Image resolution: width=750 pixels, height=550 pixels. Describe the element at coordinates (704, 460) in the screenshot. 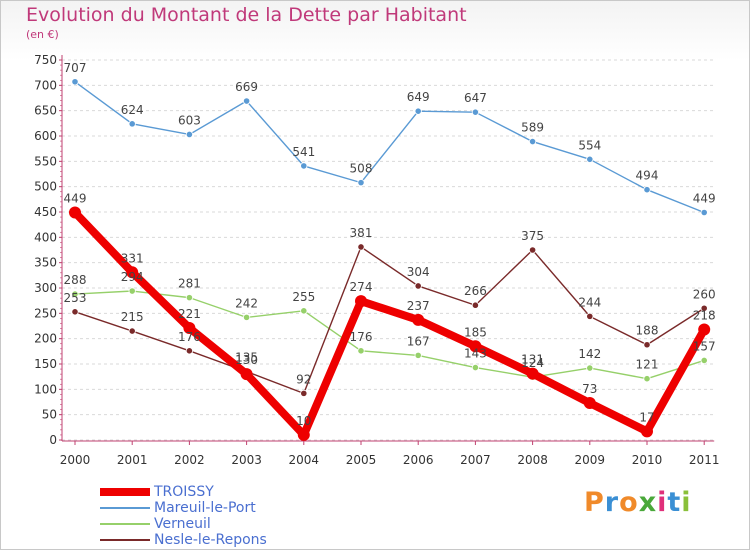

I see `x-tick-label: 2011` at that location.